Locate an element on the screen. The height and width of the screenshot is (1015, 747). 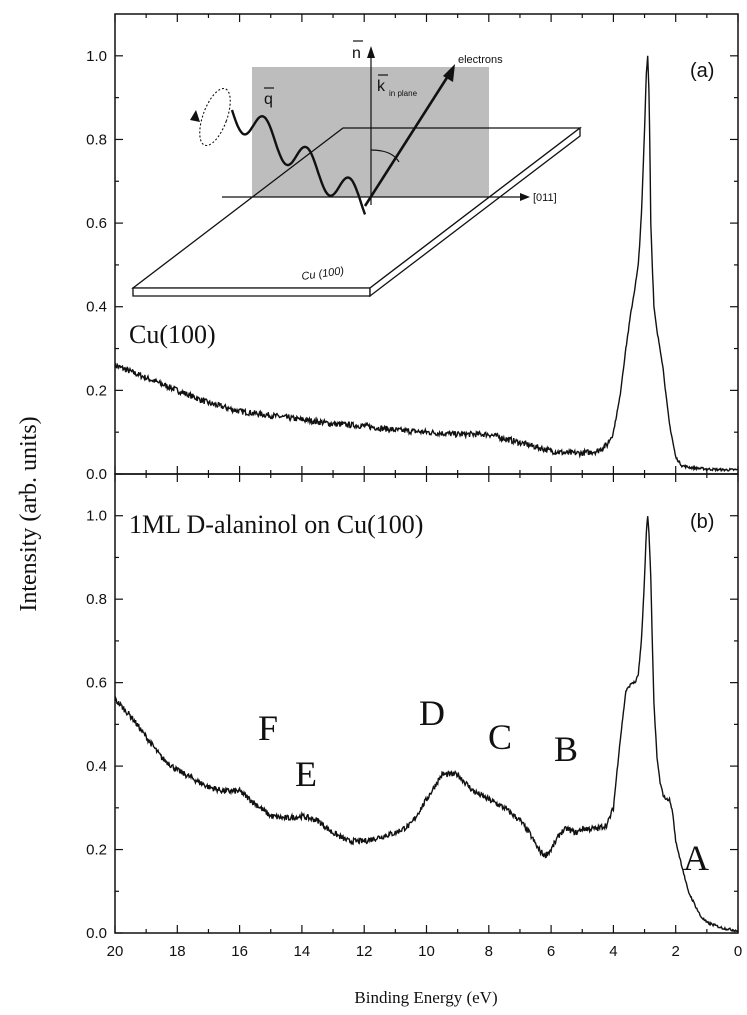
y-axis-title: Intensity (arb. units) is located at coordinates (29, 513).